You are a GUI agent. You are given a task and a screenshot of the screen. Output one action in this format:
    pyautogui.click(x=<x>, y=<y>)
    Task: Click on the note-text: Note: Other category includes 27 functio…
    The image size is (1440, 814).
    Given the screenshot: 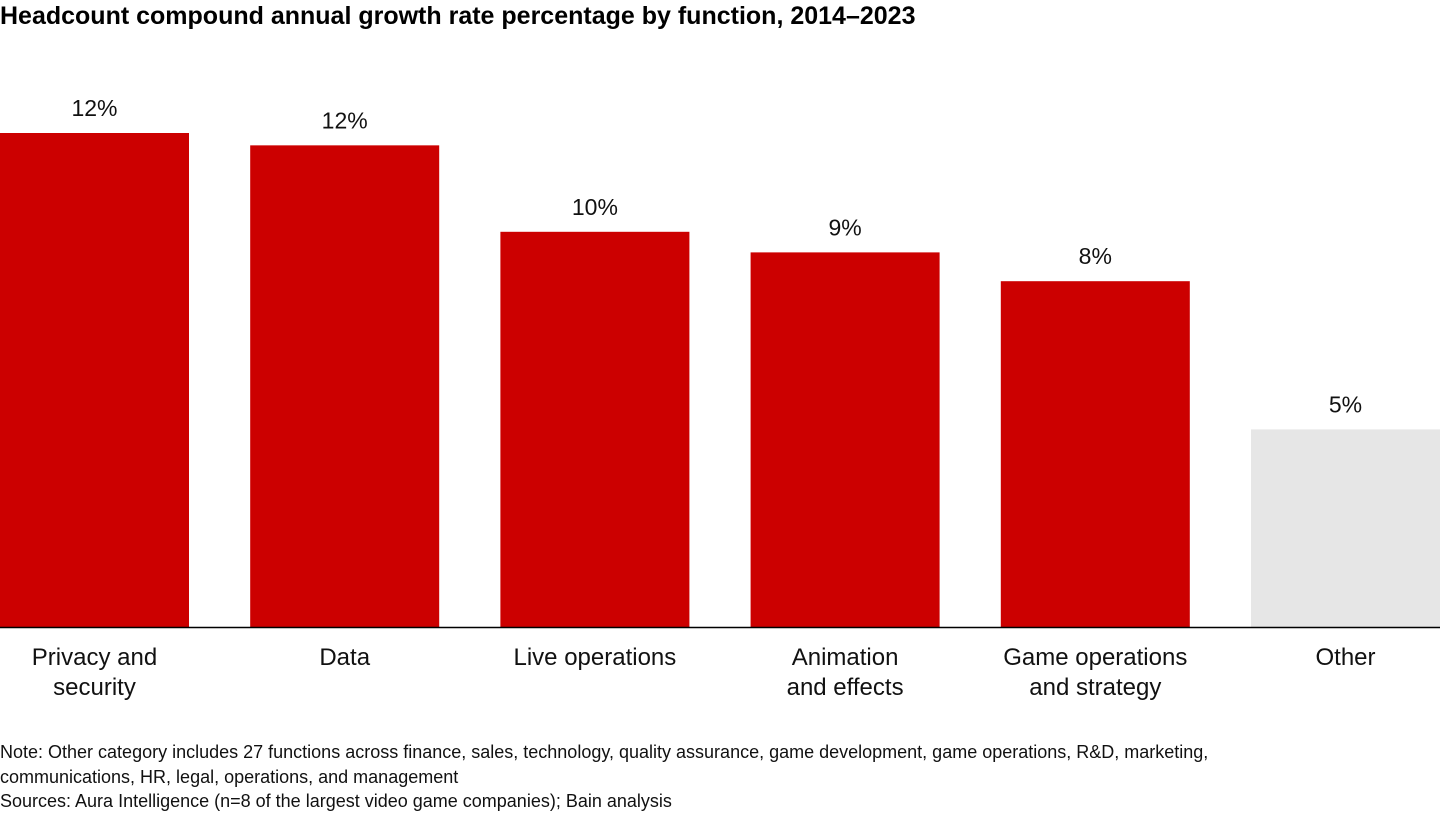 What is the action you would take?
    pyautogui.click(x=604, y=752)
    